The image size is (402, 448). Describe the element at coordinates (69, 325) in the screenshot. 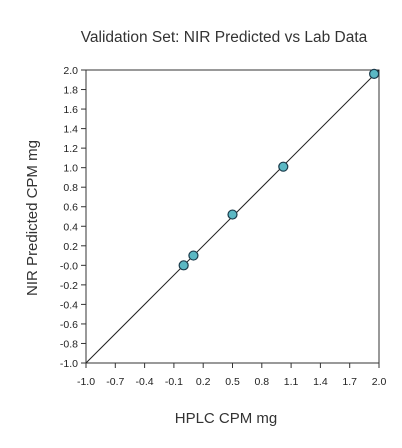

I see `y-tick-label: -0.6` at that location.